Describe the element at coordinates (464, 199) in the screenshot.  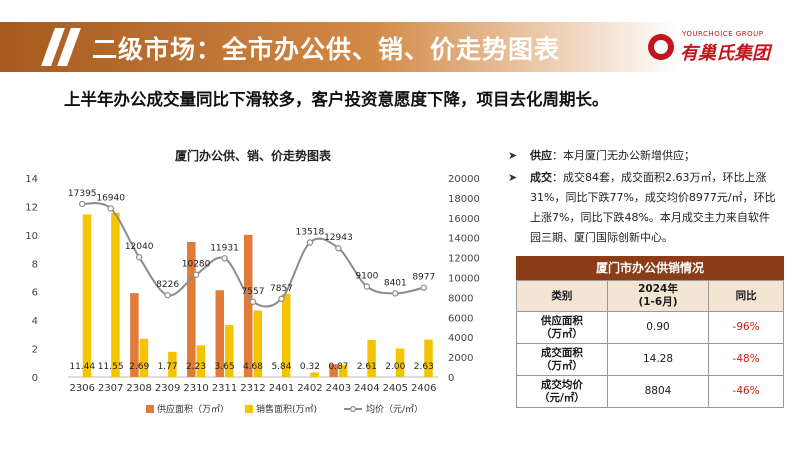
I see `y-right-tick-label: 18000` at that location.